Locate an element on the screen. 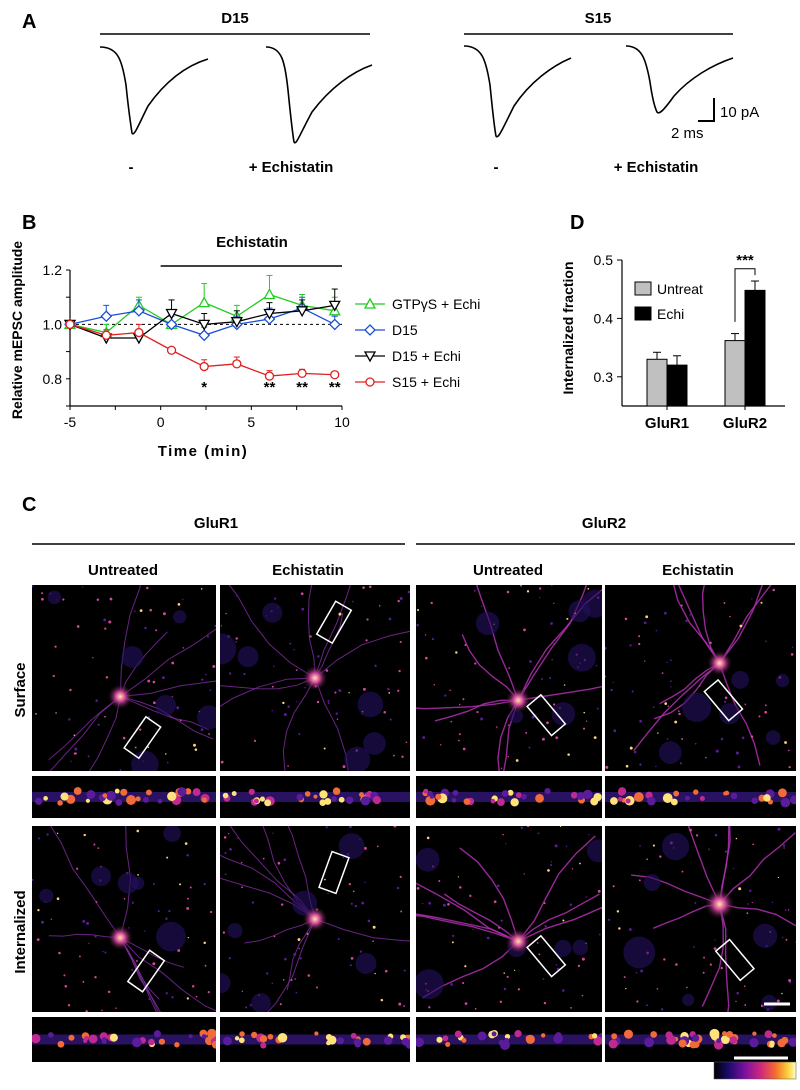 Image resolution: width=800 pixels, height=1090 pixels. b-x-tick-label: 5 is located at coordinates (251, 422).